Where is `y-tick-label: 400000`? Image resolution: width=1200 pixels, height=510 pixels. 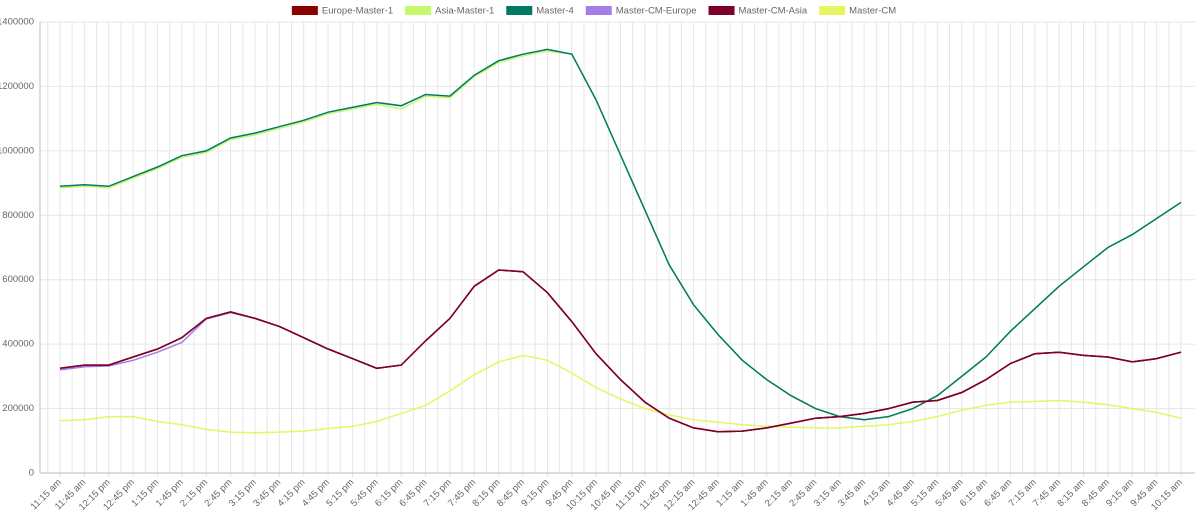 y-tick-label: 400000 is located at coordinates (18, 344).